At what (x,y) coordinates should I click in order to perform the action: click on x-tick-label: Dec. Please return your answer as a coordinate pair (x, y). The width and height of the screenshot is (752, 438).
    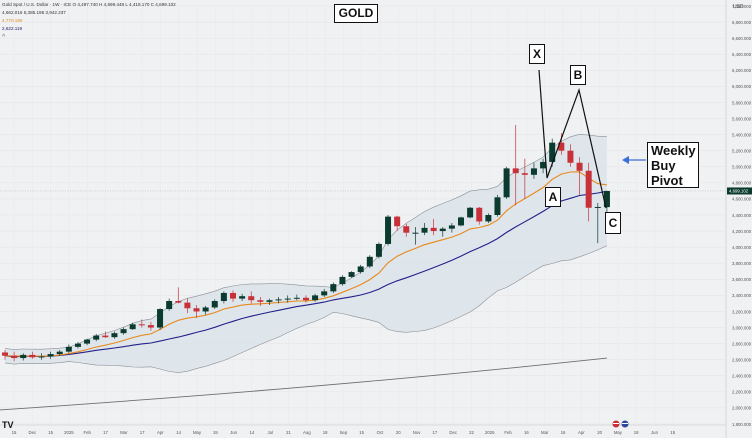
    Looking at the image, I should click on (32, 432).